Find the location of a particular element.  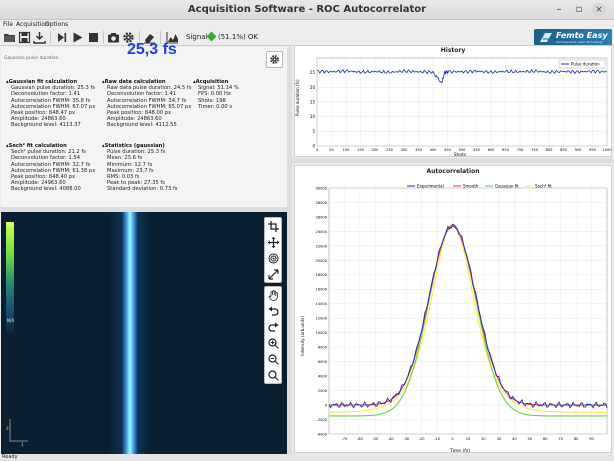

undo-icon is located at coordinates (273, 311).